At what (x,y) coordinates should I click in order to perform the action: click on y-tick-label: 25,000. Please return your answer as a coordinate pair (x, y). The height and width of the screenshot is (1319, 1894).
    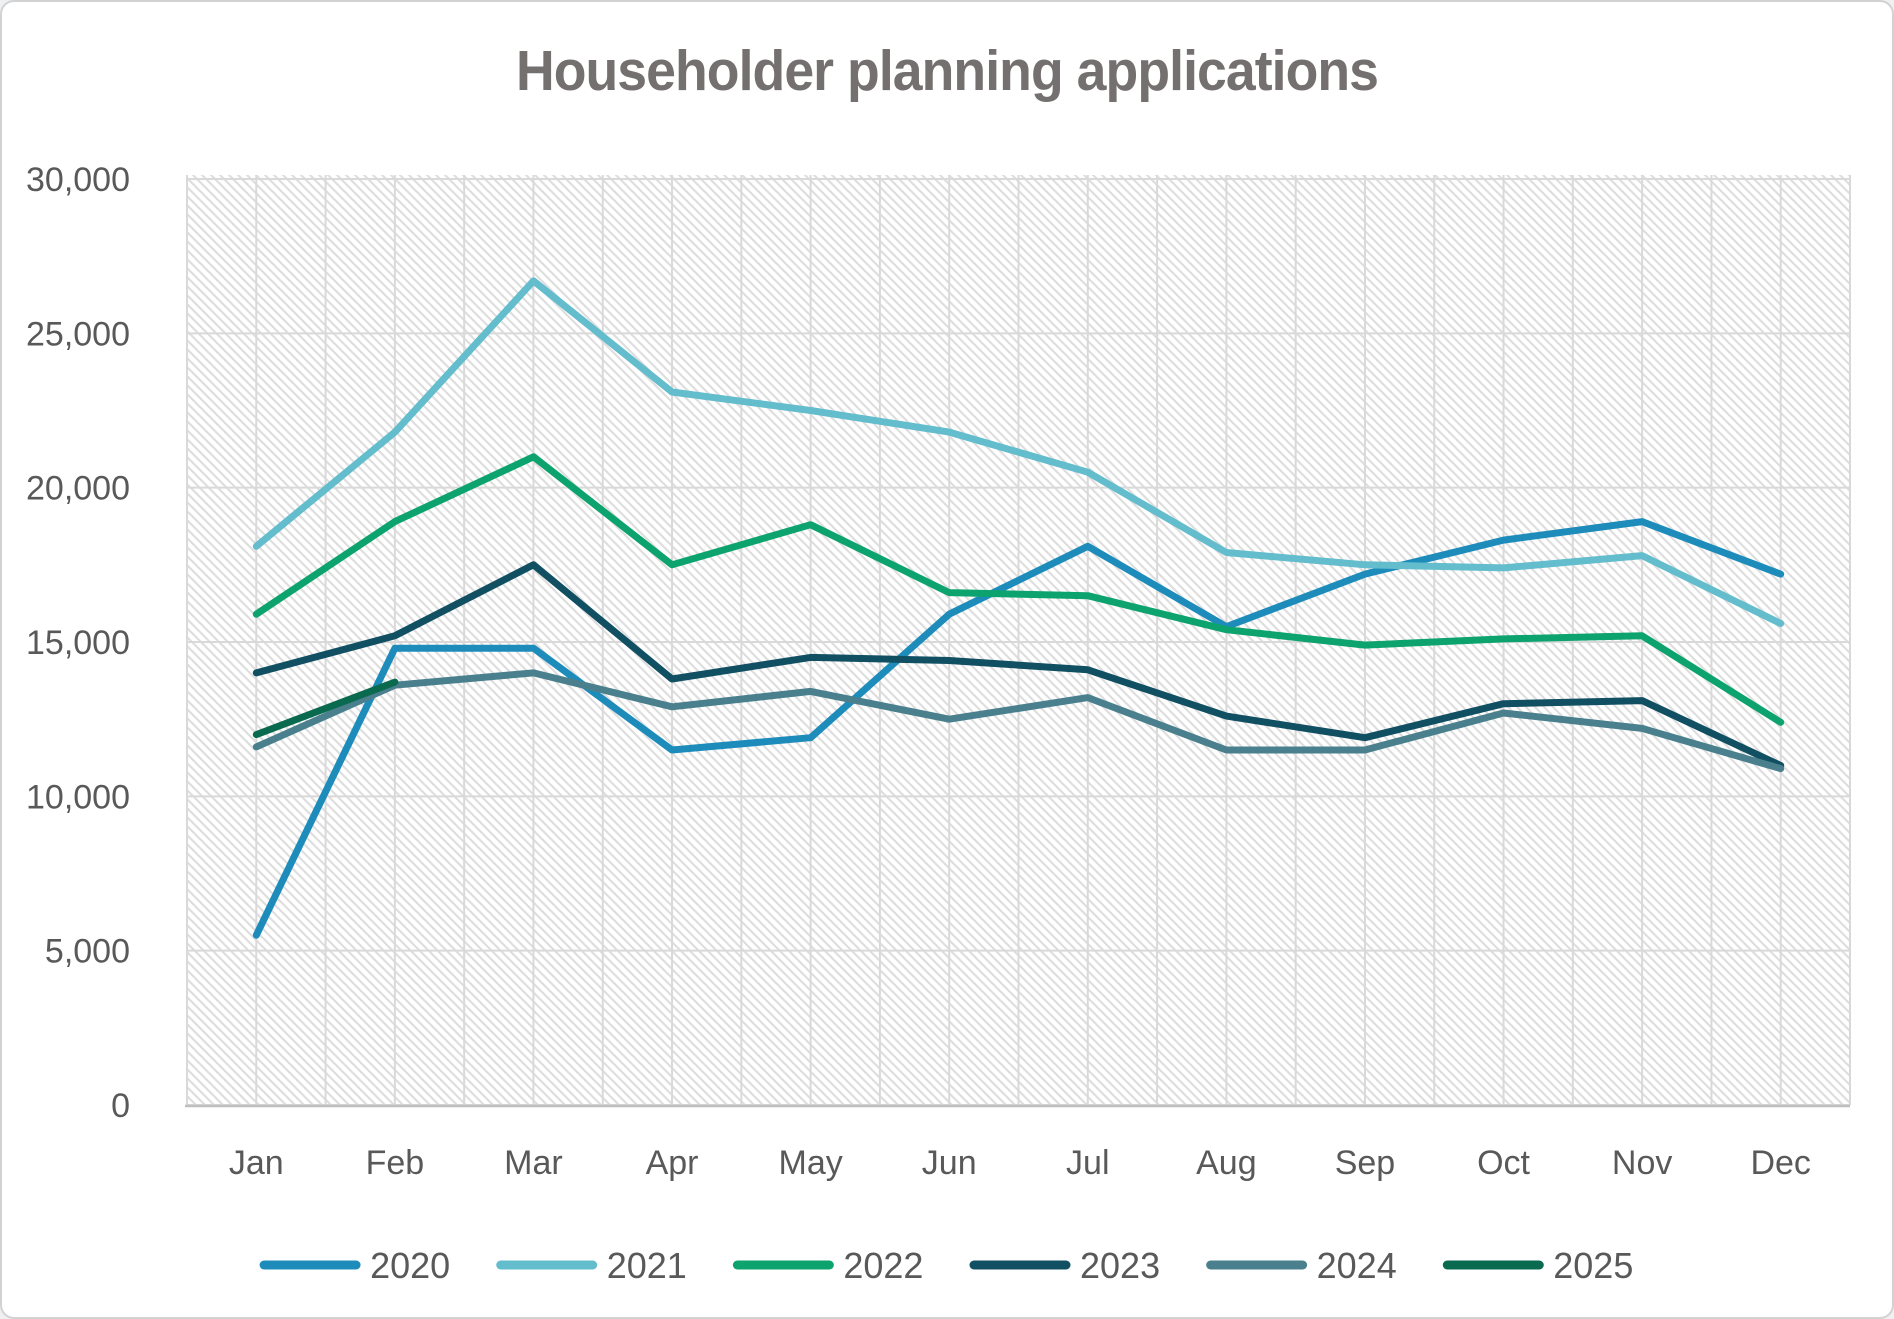
    Looking at the image, I should click on (78, 334).